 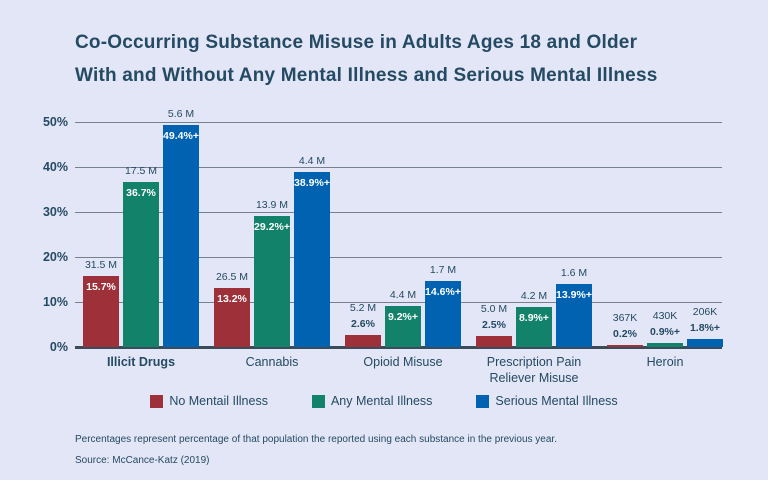 What do you see at coordinates (181, 114) in the screenshot?
I see `population-label: 5.6 M` at bounding box center [181, 114].